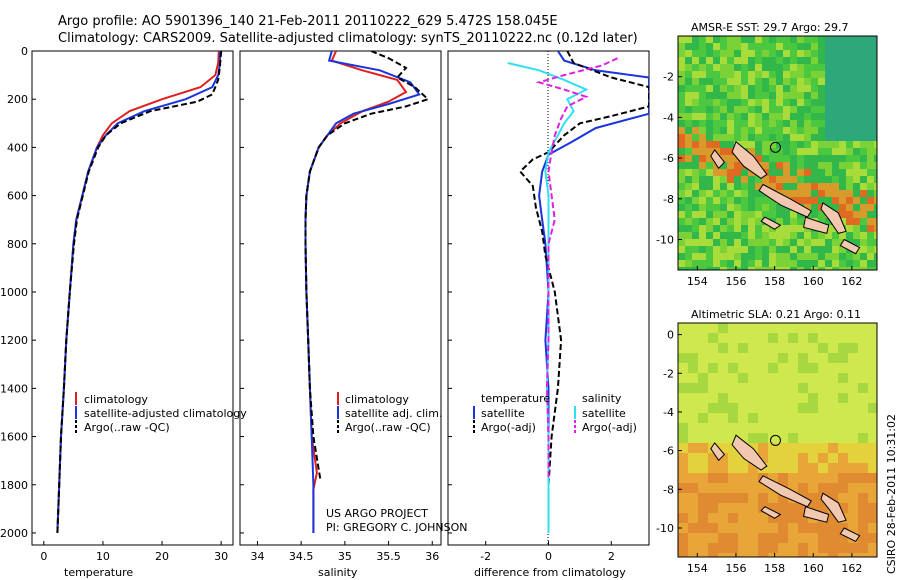  Describe the element at coordinates (338, 572) in the screenshot. I see `salinity-xlabel: salinity` at that location.